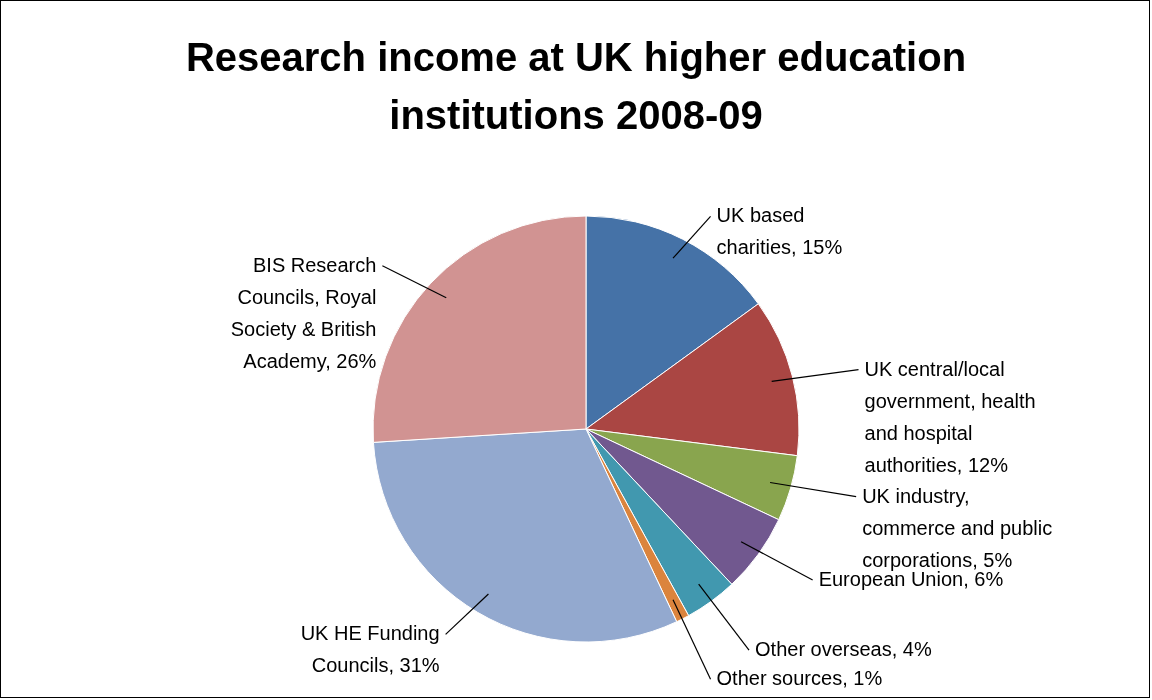 The width and height of the screenshot is (1152, 700). What do you see at coordinates (576, 86) in the screenshot?
I see `chart-title: Research income at UK higher education institutions 2008-09` at bounding box center [576, 86].